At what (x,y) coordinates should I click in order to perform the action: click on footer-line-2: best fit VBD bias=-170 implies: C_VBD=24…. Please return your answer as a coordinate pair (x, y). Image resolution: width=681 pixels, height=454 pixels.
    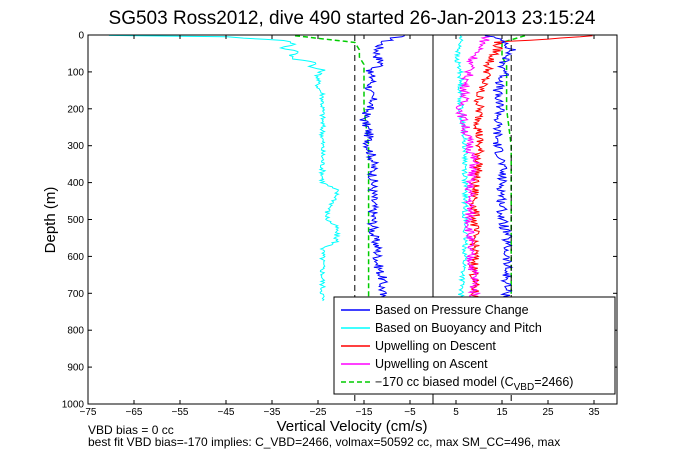
    Looking at the image, I should click on (324, 442).